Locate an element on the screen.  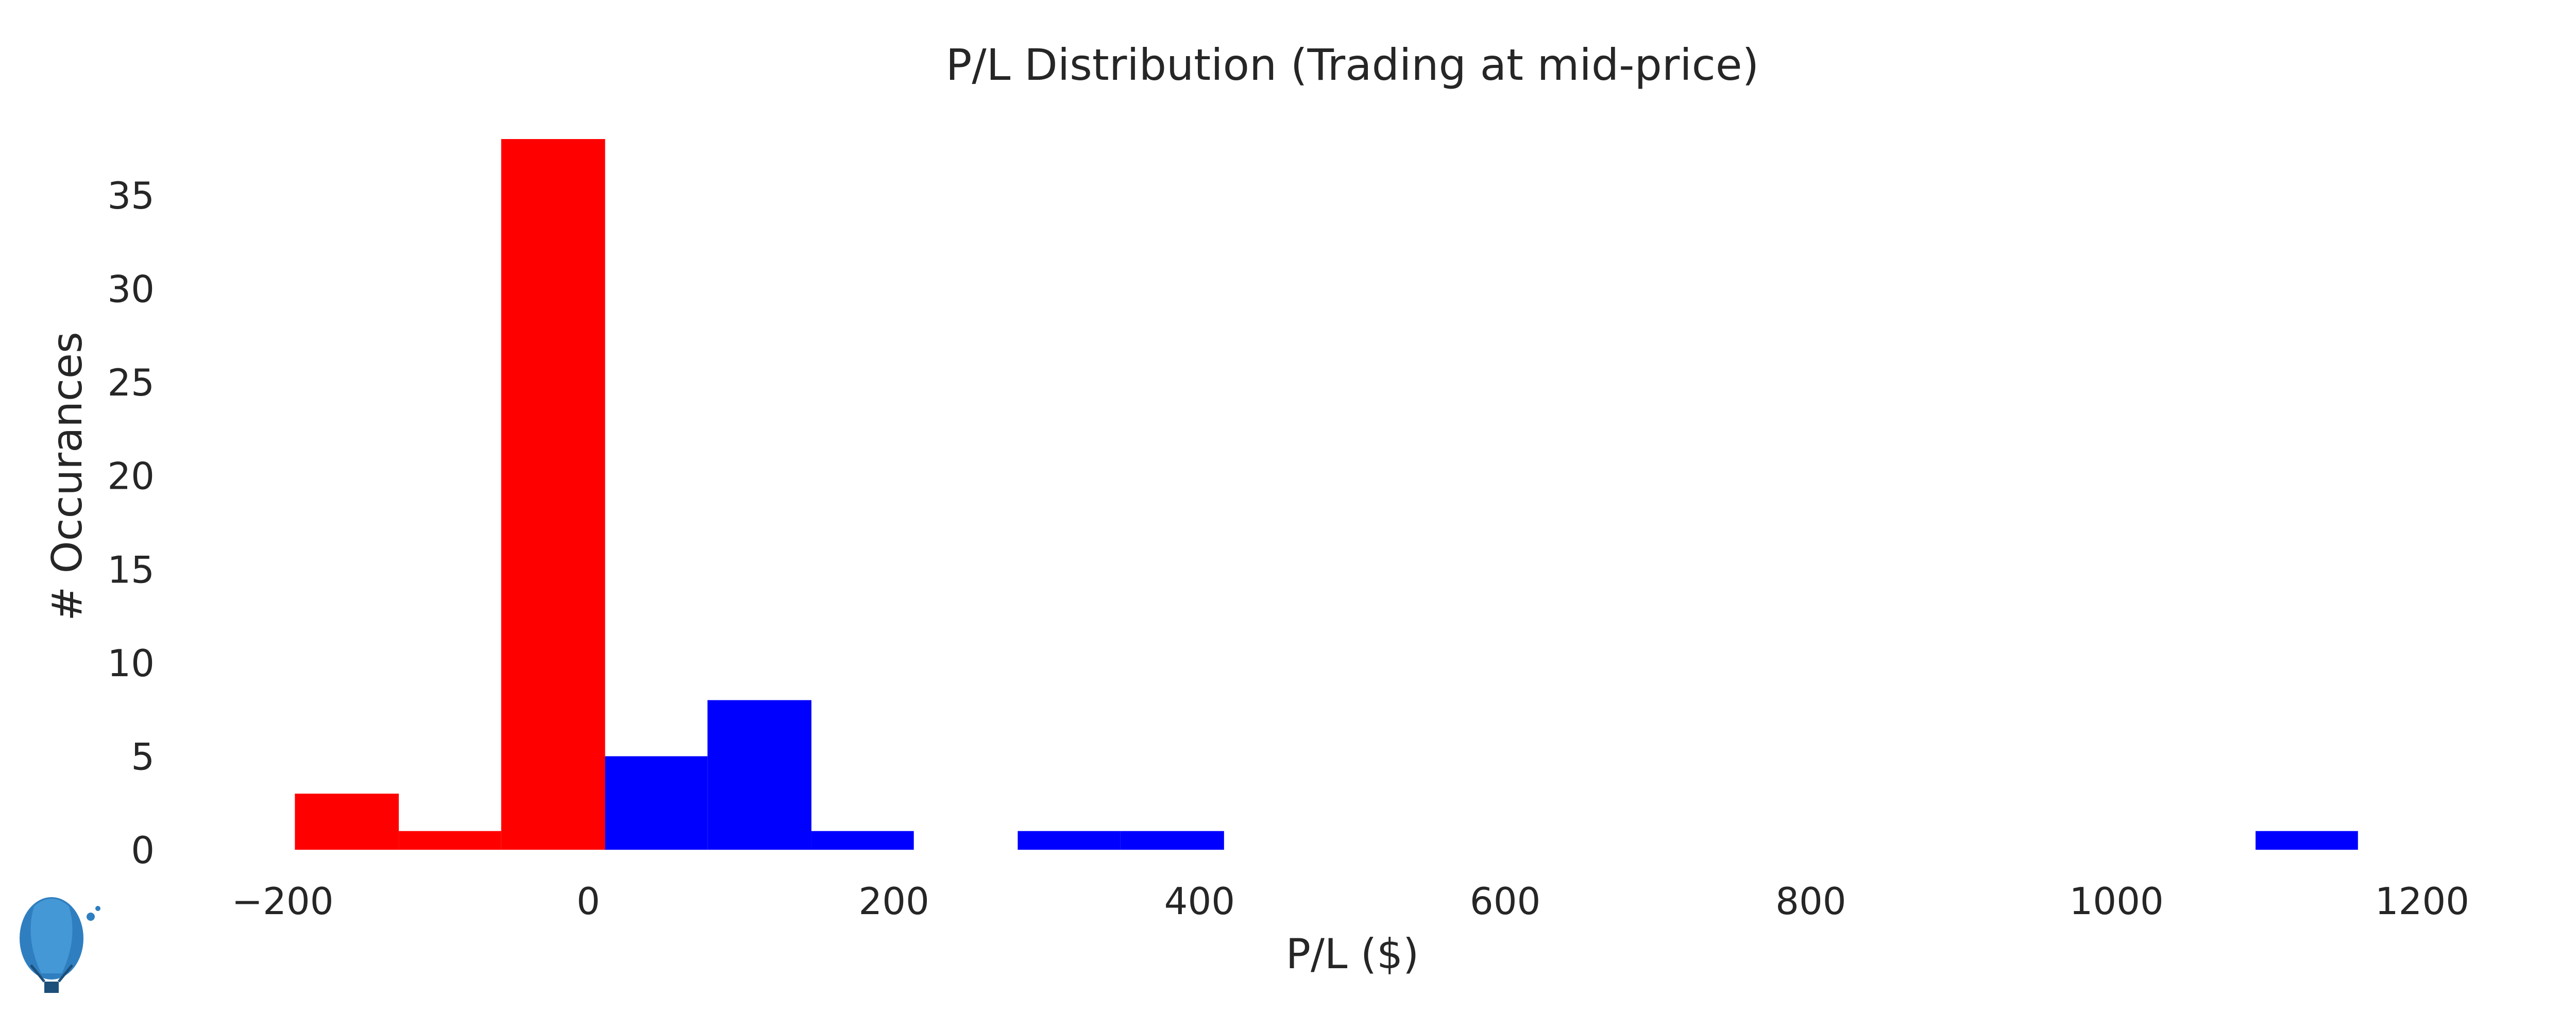
y-tick-label: 35 is located at coordinates (131, 195).